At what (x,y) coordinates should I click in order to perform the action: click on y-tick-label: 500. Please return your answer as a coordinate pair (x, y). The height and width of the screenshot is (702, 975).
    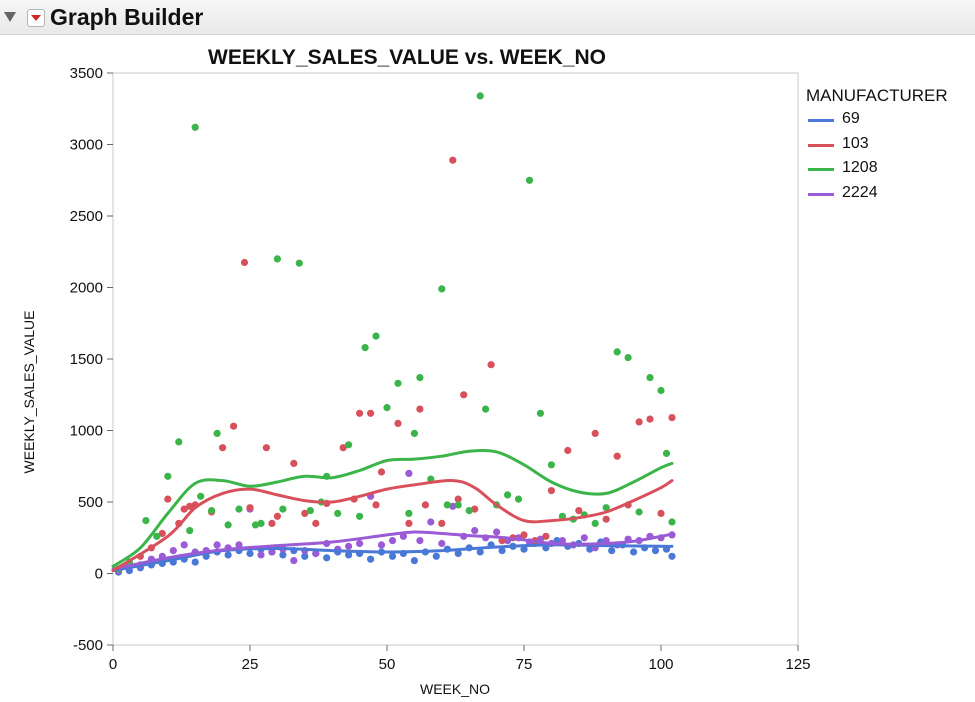
    Looking at the image, I should click on (90, 502).